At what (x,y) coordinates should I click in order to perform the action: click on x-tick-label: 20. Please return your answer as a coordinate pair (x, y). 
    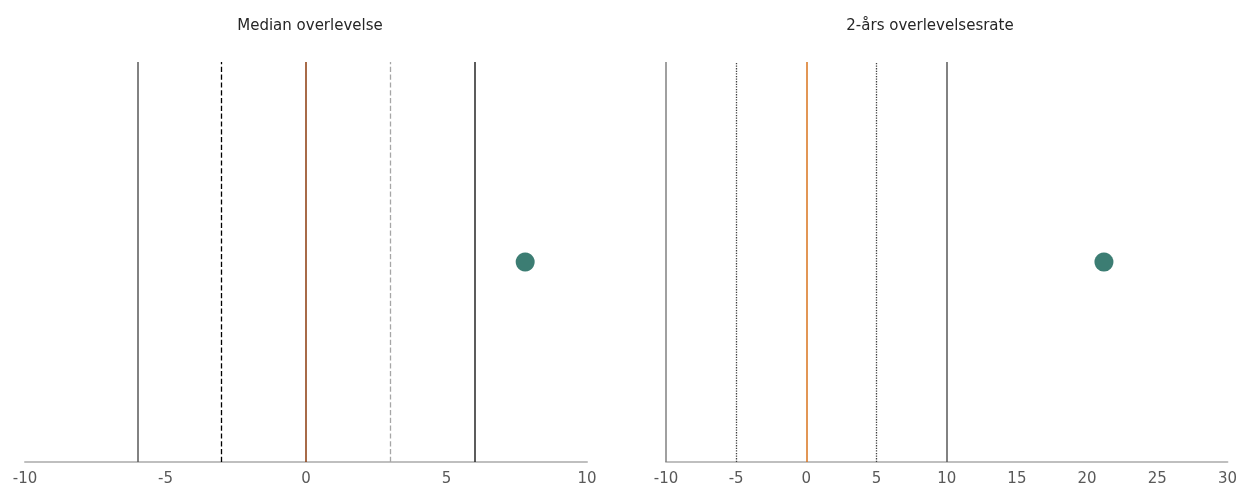
    Looking at the image, I should click on (1087, 477).